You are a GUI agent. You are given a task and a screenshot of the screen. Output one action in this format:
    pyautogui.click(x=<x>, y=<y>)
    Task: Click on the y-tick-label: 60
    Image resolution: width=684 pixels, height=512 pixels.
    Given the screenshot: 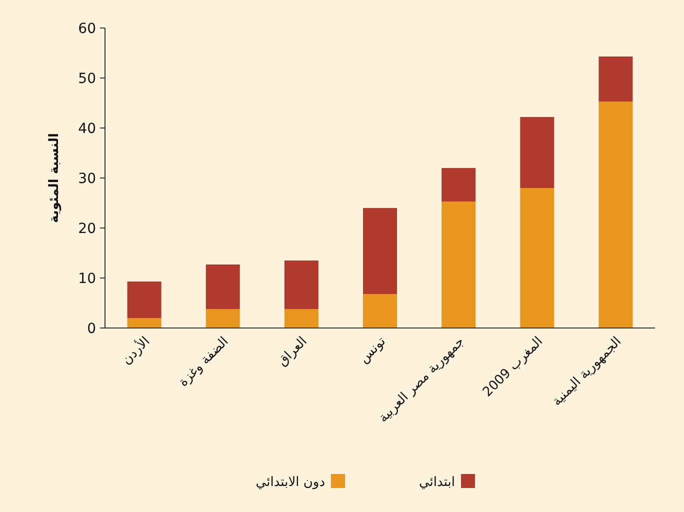 What is the action you would take?
    pyautogui.click(x=87, y=29)
    